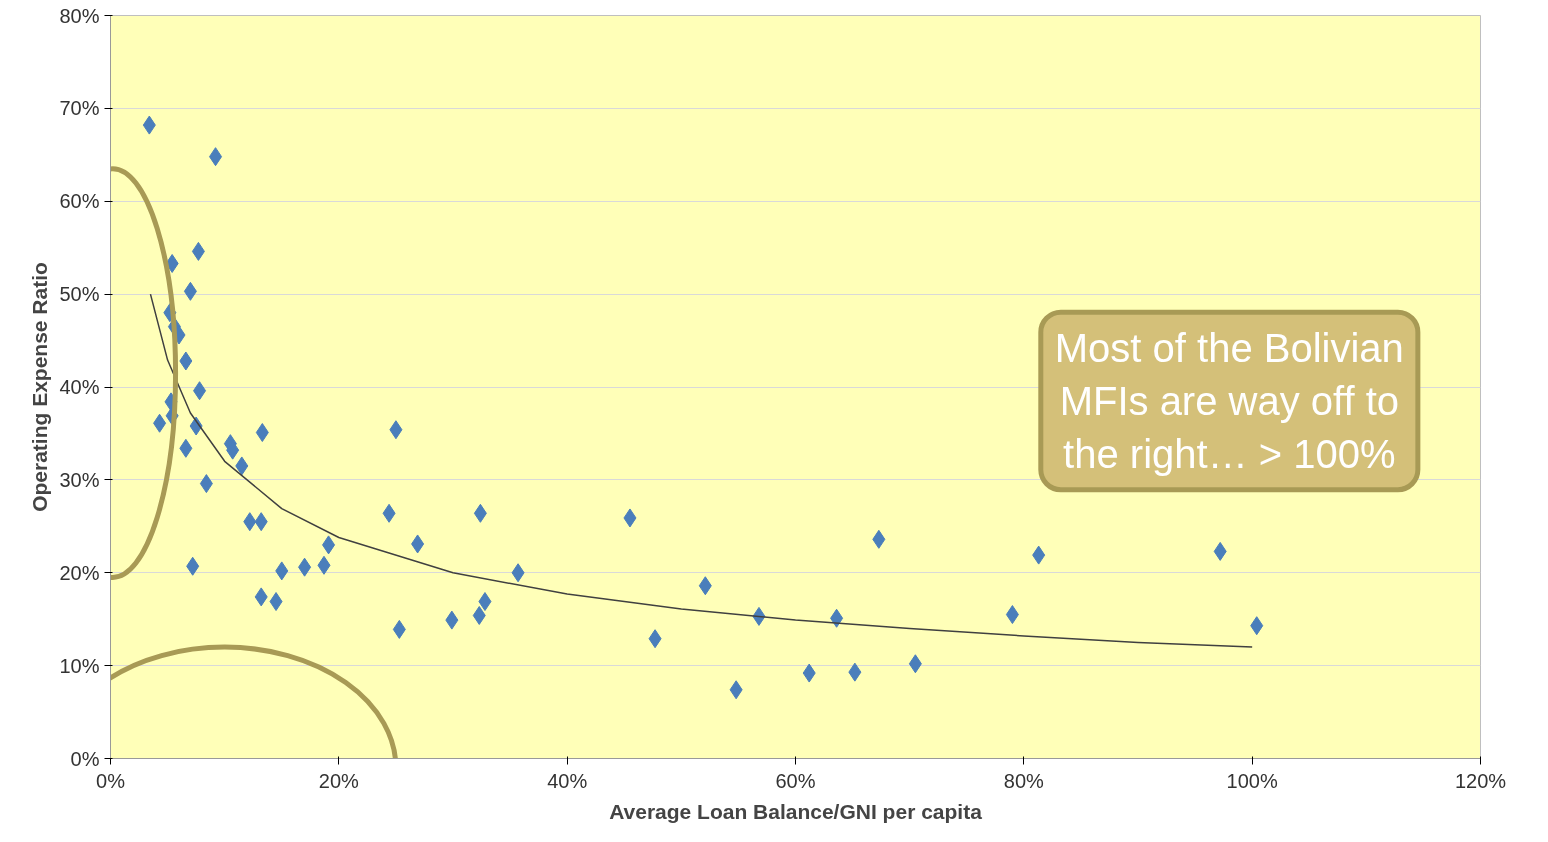  Describe the element at coordinates (79, 294) in the screenshot. I see `y-tick-label: 50%` at that location.